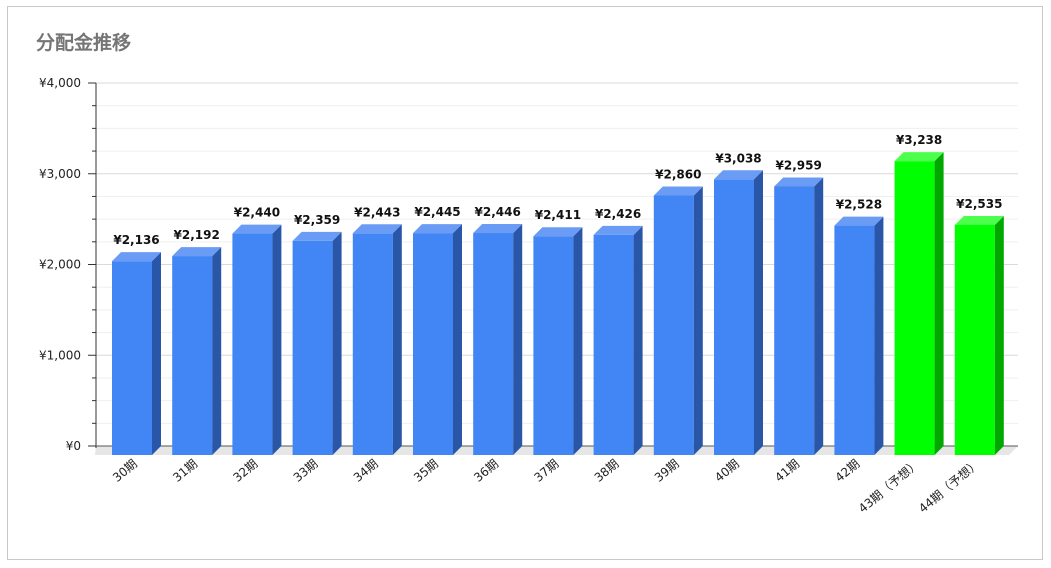 The height and width of the screenshot is (568, 1051). What do you see at coordinates (73, 446) in the screenshot?
I see `y-tick-label: ¥0` at bounding box center [73, 446].